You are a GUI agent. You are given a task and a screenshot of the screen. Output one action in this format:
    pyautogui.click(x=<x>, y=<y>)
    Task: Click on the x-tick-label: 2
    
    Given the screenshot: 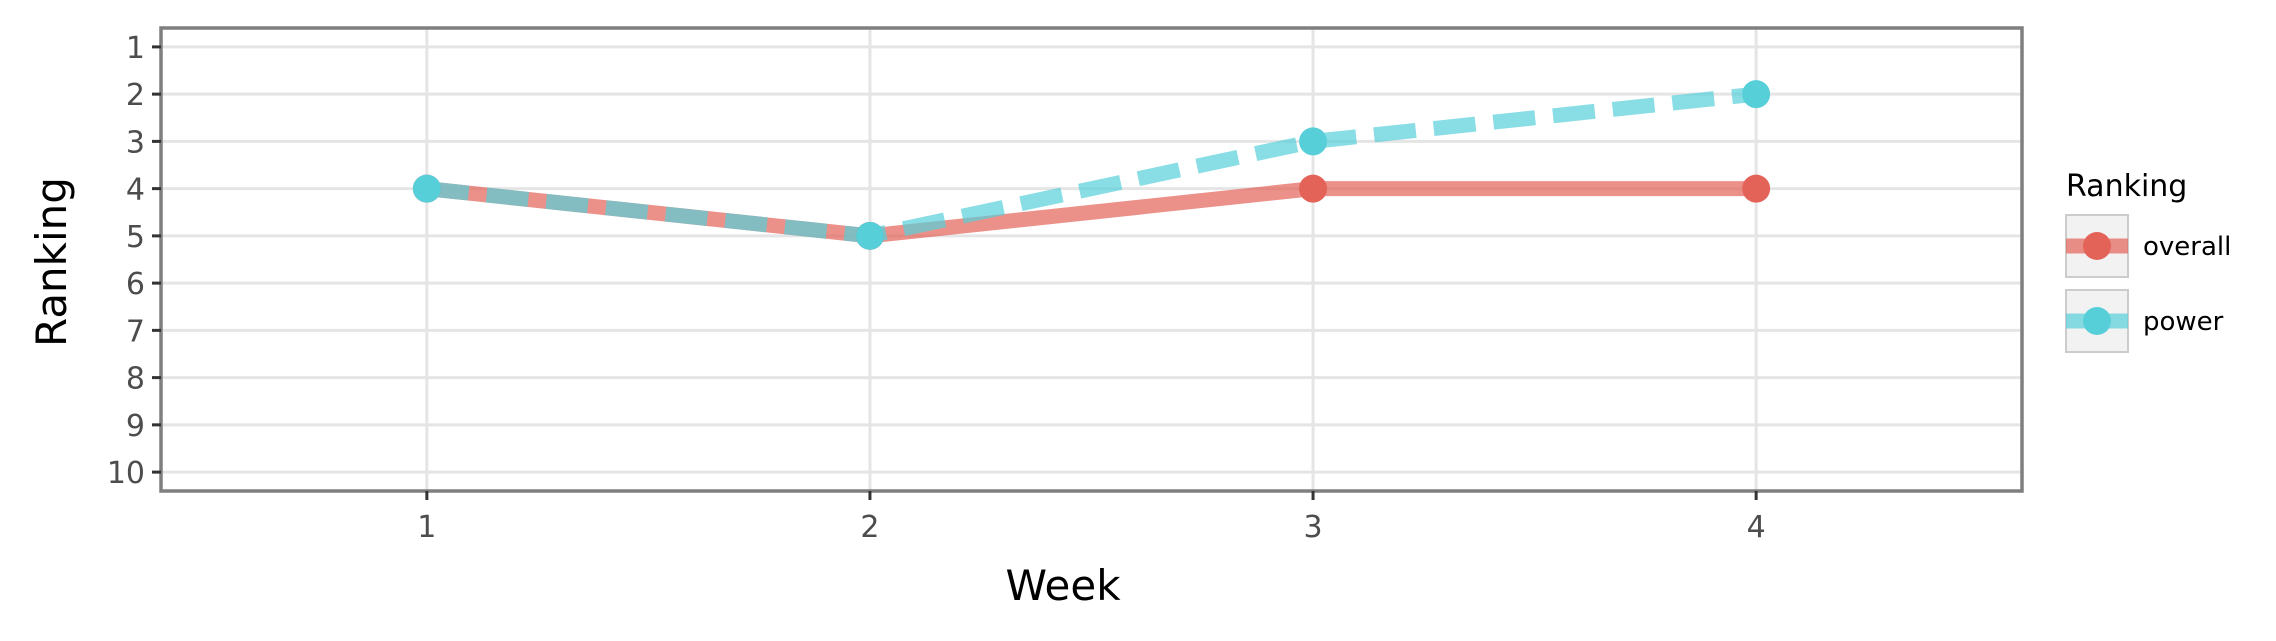 What is the action you would take?
    pyautogui.click(x=869, y=527)
    